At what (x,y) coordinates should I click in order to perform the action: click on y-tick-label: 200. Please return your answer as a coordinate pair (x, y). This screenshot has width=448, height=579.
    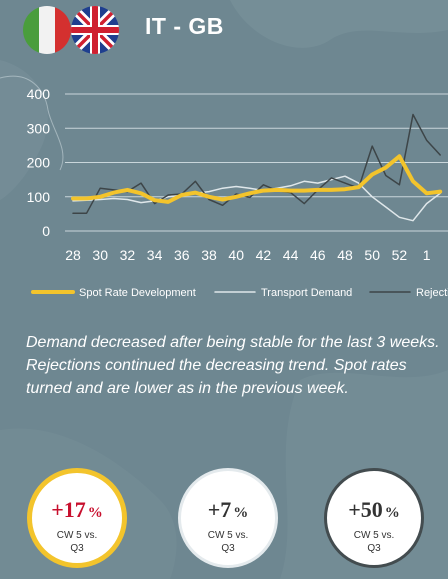
    Looking at the image, I should click on (39, 163).